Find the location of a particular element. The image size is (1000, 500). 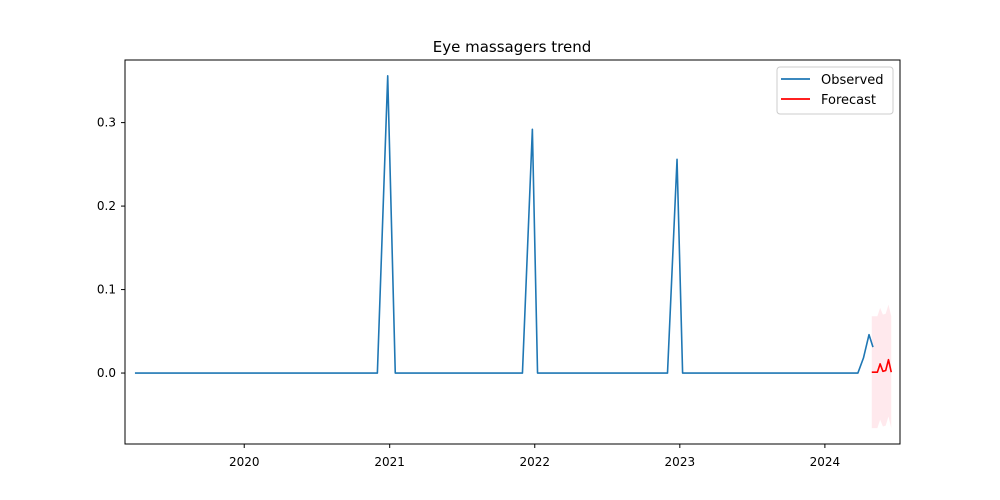

x-tick-label: 2021 is located at coordinates (389, 462).